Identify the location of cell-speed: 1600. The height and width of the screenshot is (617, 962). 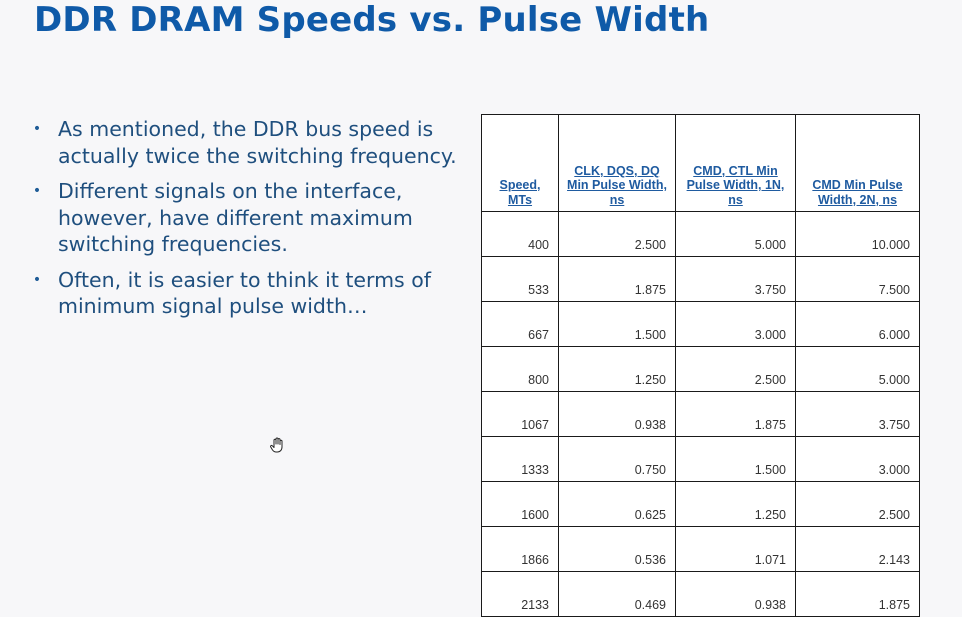
(520, 504).